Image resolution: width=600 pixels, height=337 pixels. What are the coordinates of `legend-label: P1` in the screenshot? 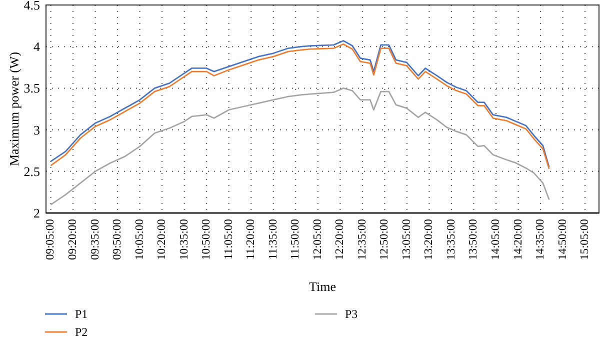 It's located at (81, 314).